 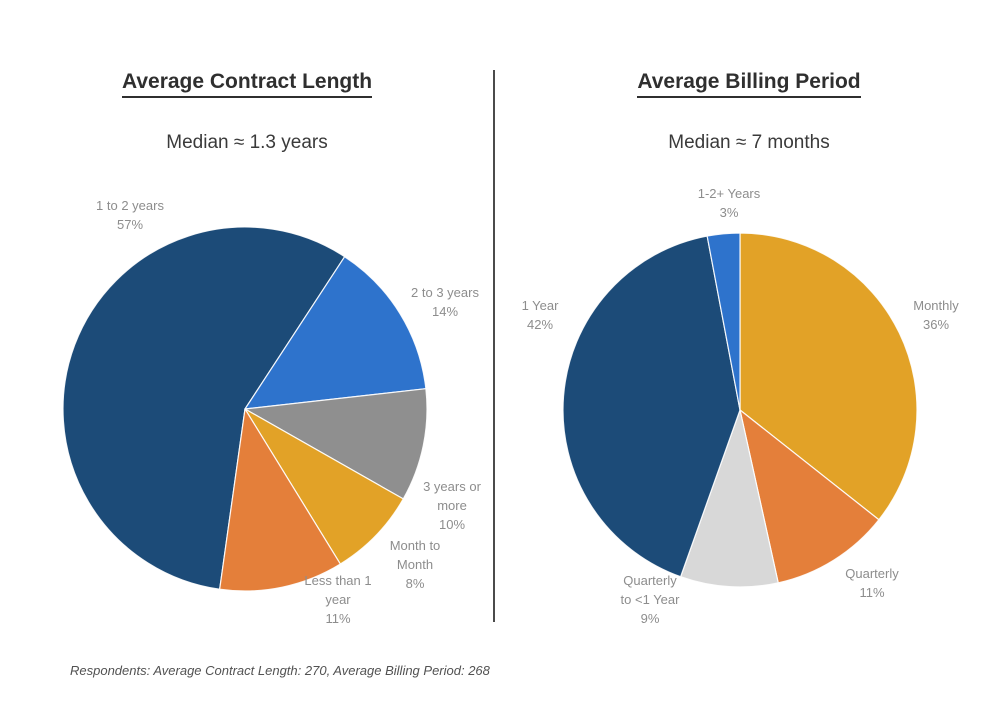 What do you see at coordinates (338, 599) in the screenshot?
I see `pie-label-less-than-1-year: Less than 1 year 11%` at bounding box center [338, 599].